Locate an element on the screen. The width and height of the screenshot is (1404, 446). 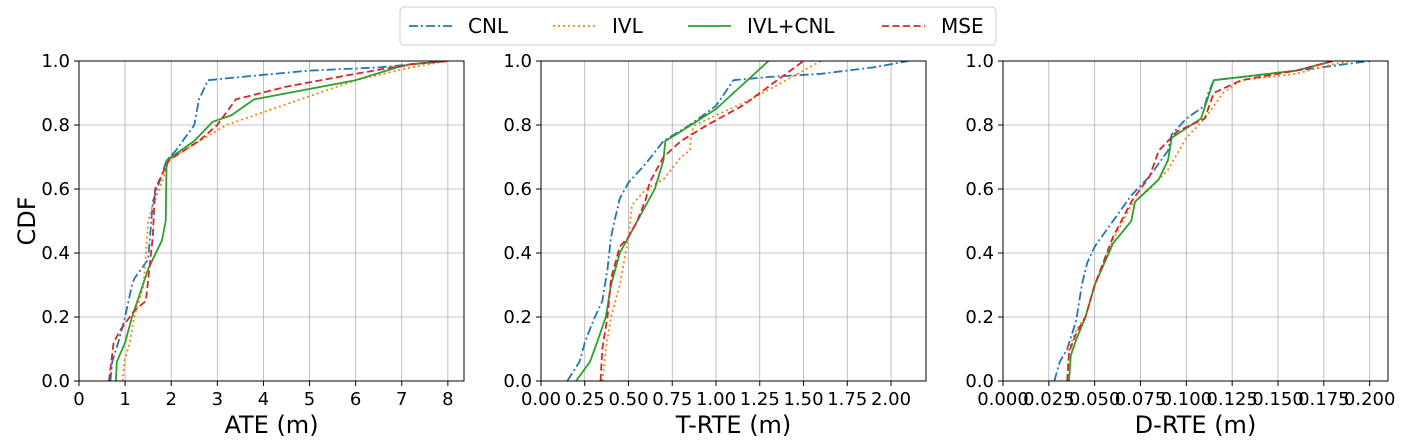
x-tick-label: 8 is located at coordinates (447, 399).